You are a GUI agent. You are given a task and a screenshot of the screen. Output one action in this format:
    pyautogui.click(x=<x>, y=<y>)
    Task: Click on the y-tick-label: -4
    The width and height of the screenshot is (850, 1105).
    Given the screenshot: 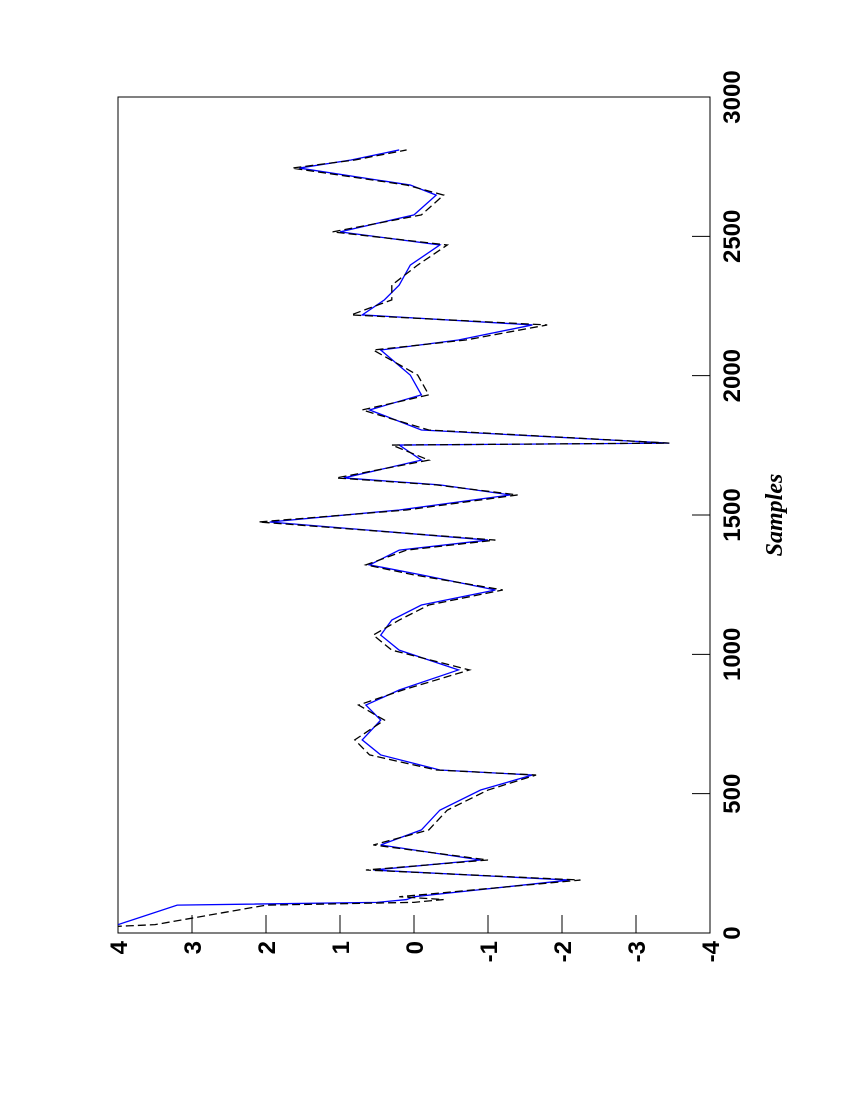 What is the action you would take?
    pyautogui.click(x=711, y=951)
    